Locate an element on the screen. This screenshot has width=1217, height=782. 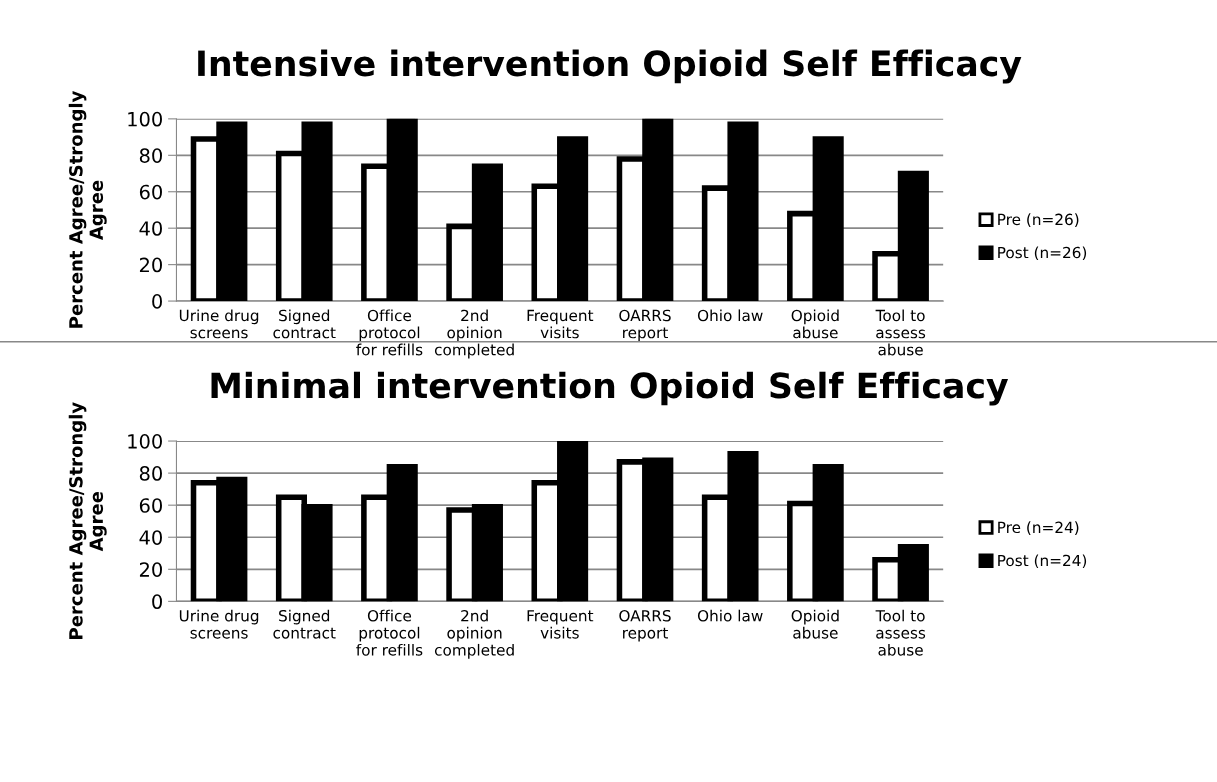
legend-label: Post (n=24) is located at coordinates (1042, 561).